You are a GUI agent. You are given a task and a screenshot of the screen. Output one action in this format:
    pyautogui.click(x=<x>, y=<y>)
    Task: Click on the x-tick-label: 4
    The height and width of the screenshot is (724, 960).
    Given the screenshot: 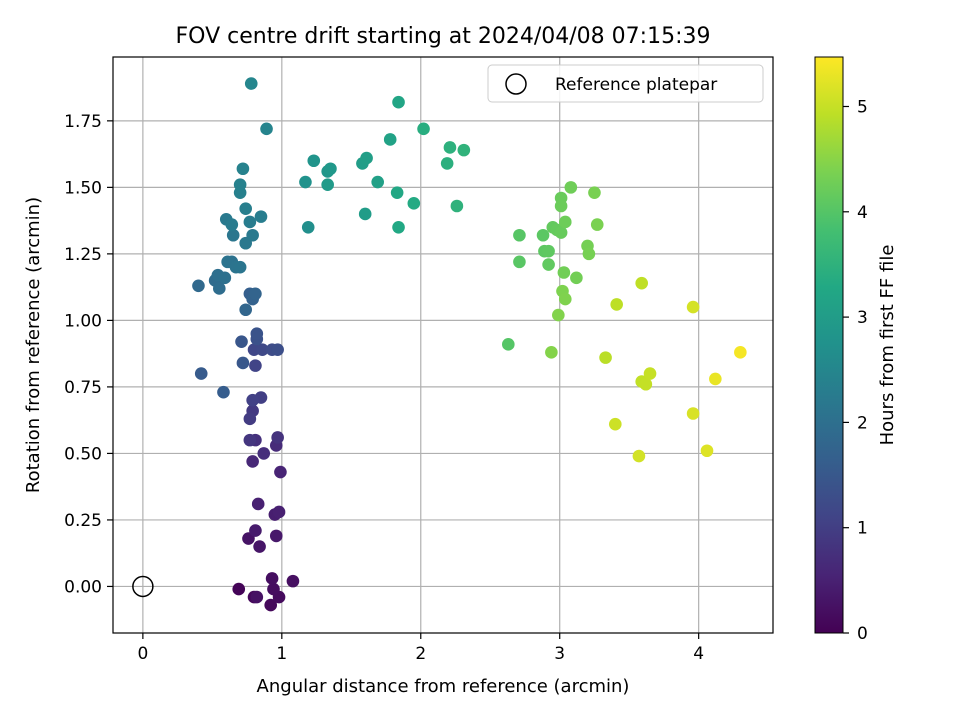 What is the action you would take?
    pyautogui.click(x=698, y=654)
    